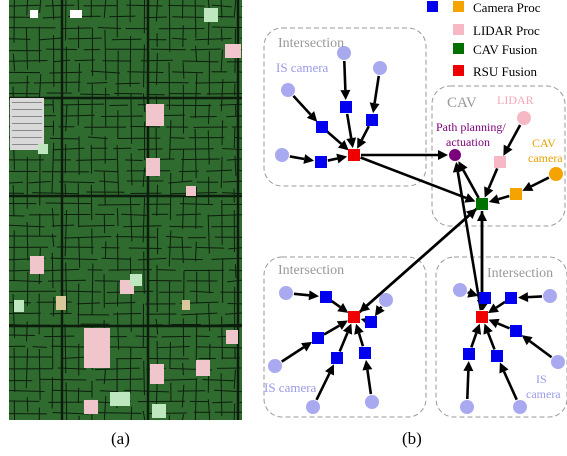 This screenshot has height=456, width=567. Describe the element at coordinates (343, 308) in the screenshot. I see `edge-bl_c1-to-bl_r-head` at that location.